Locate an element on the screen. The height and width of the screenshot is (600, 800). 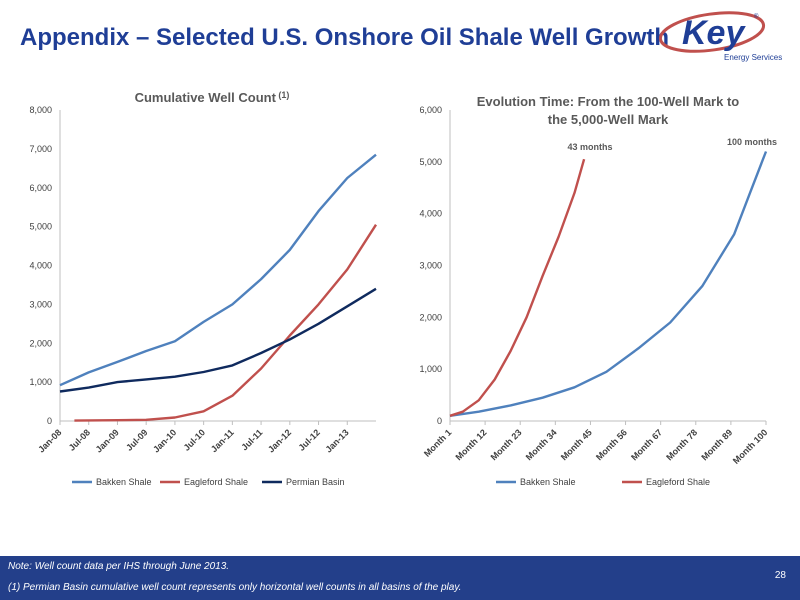
chart2-annotation-eagleford: 43 months is located at coordinates (589, 147).